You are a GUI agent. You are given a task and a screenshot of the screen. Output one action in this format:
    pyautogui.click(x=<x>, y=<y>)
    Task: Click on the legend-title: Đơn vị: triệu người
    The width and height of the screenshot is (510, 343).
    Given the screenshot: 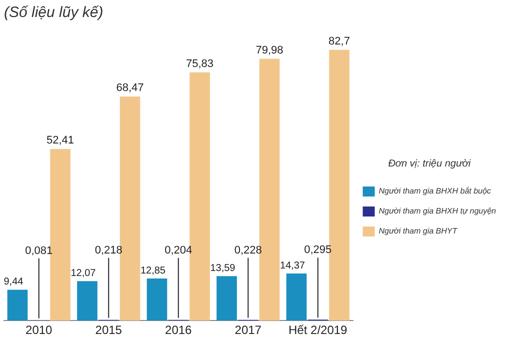 What is the action you would take?
    pyautogui.click(x=430, y=164)
    